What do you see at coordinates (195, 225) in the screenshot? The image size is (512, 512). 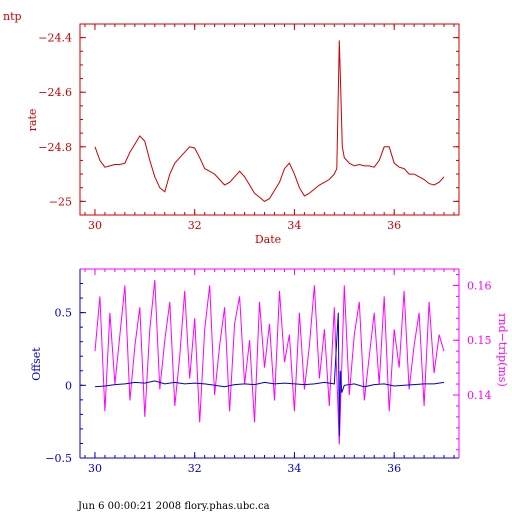 I see `rate-x-tick-label: 32` at bounding box center [195, 225].